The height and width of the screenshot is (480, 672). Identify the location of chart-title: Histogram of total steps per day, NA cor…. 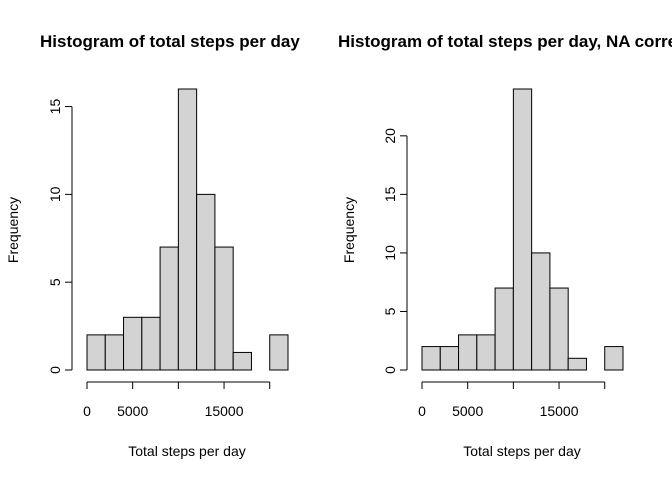
(505, 41).